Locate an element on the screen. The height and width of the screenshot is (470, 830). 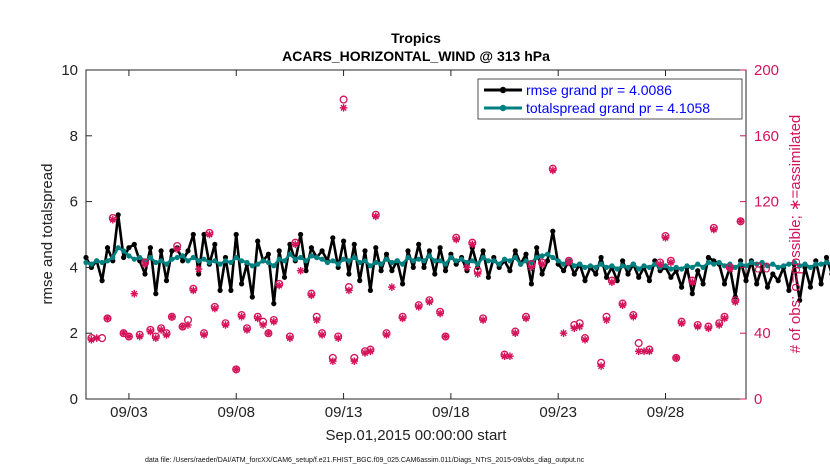
y-tick-label-left: 2 is located at coordinates (74, 333).